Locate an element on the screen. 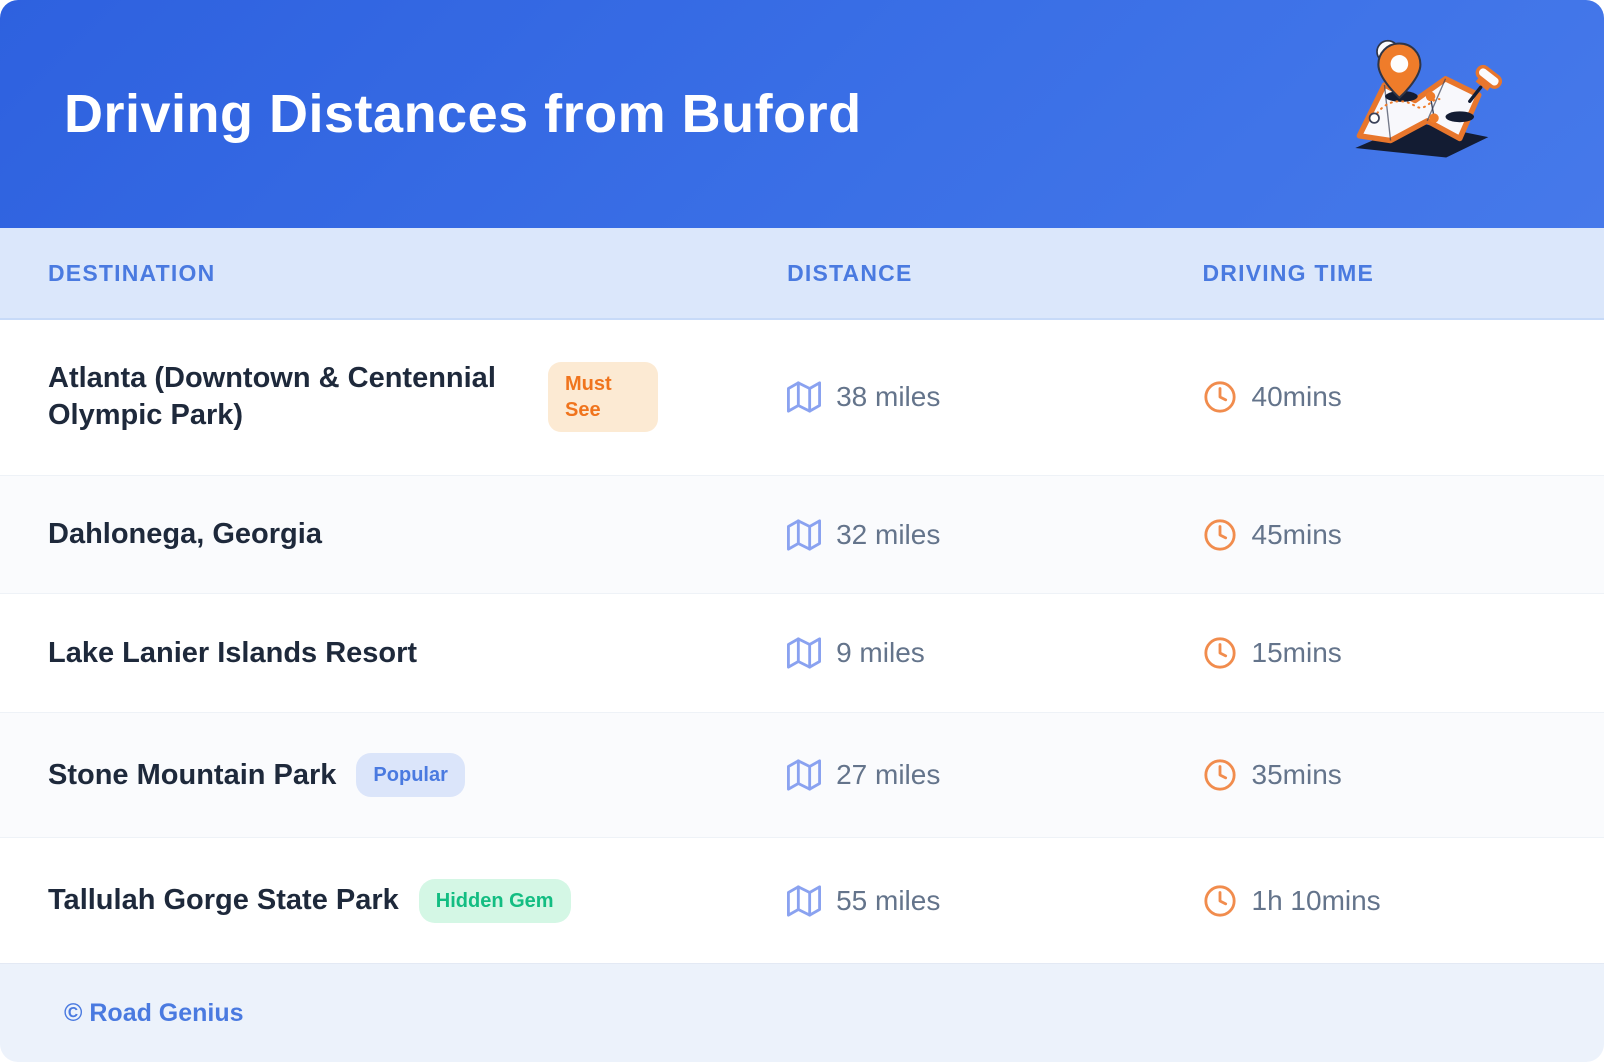  driving-time-value: 1h 10mins is located at coordinates (1316, 900).